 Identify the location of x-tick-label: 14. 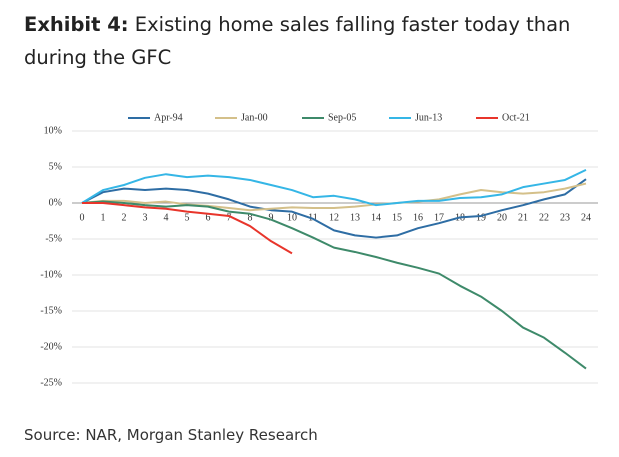
(376, 217).